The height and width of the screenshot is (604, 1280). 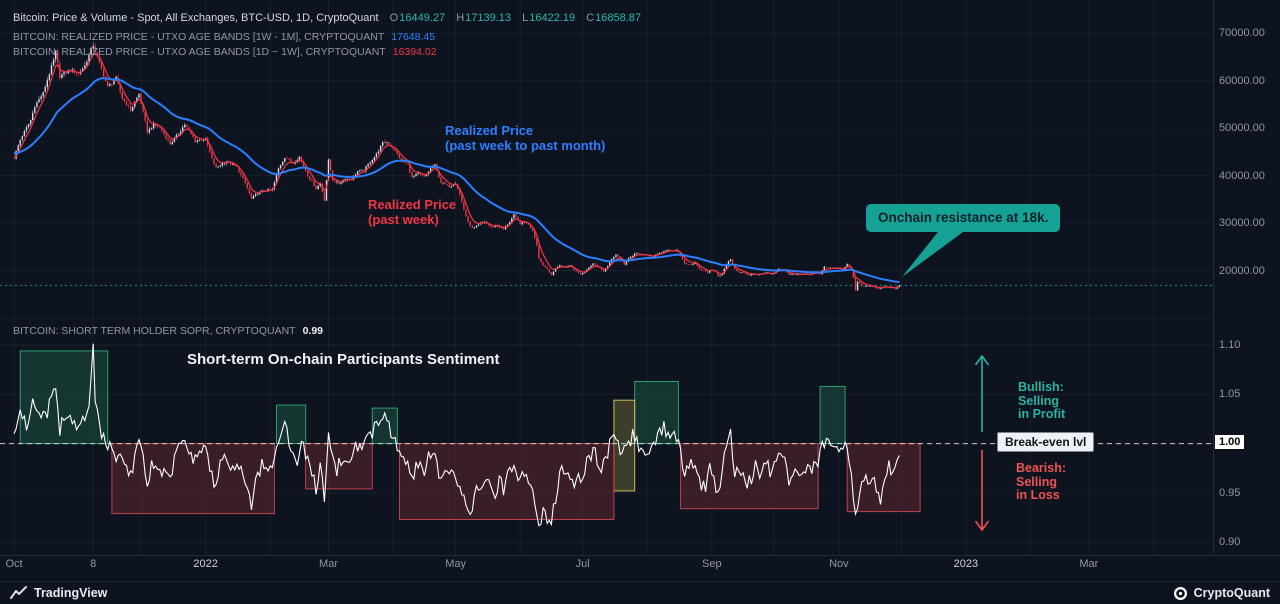 I want to click on footer-bar: TradingView CryptoQuant, so click(x=640, y=592).